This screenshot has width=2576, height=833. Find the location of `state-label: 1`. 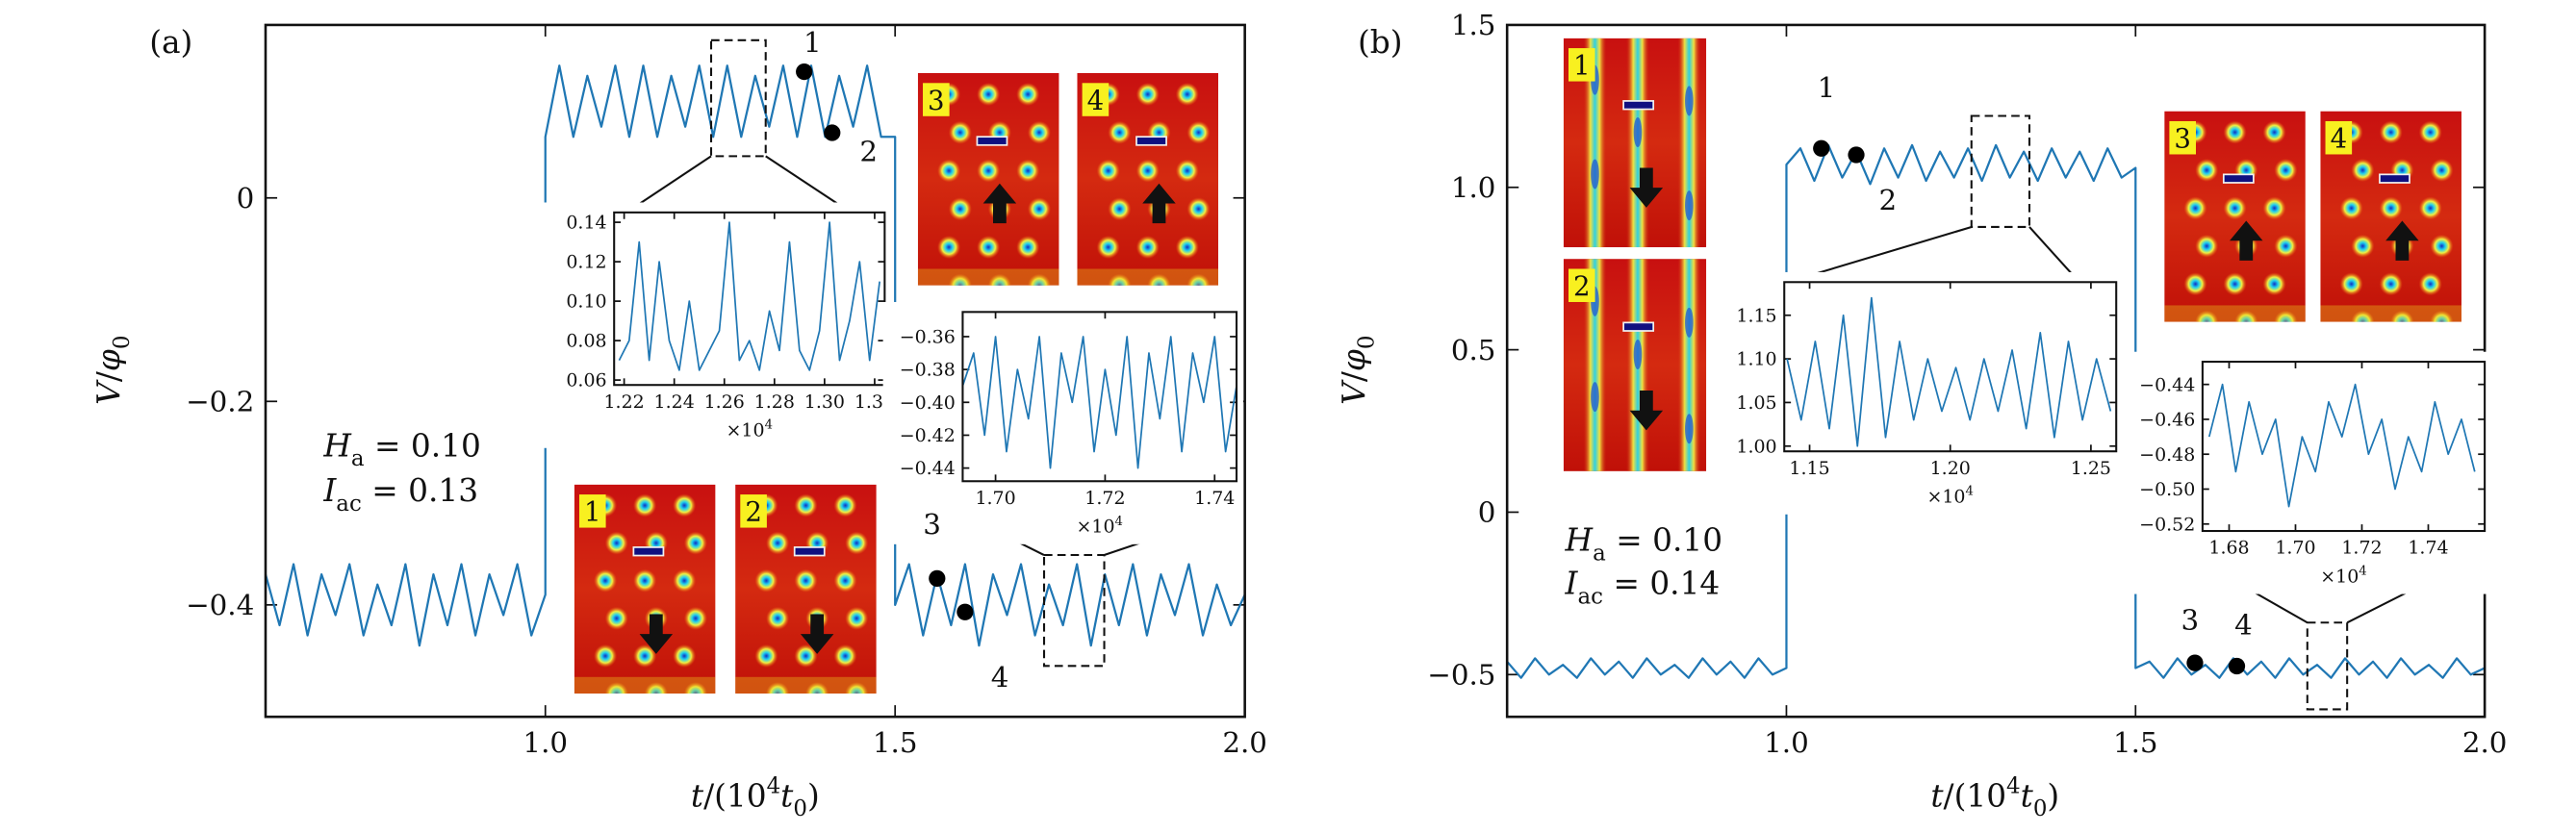

state-label: 1 is located at coordinates (1827, 87).